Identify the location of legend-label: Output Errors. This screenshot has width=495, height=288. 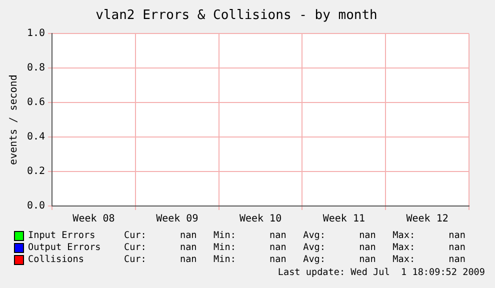
(65, 248).